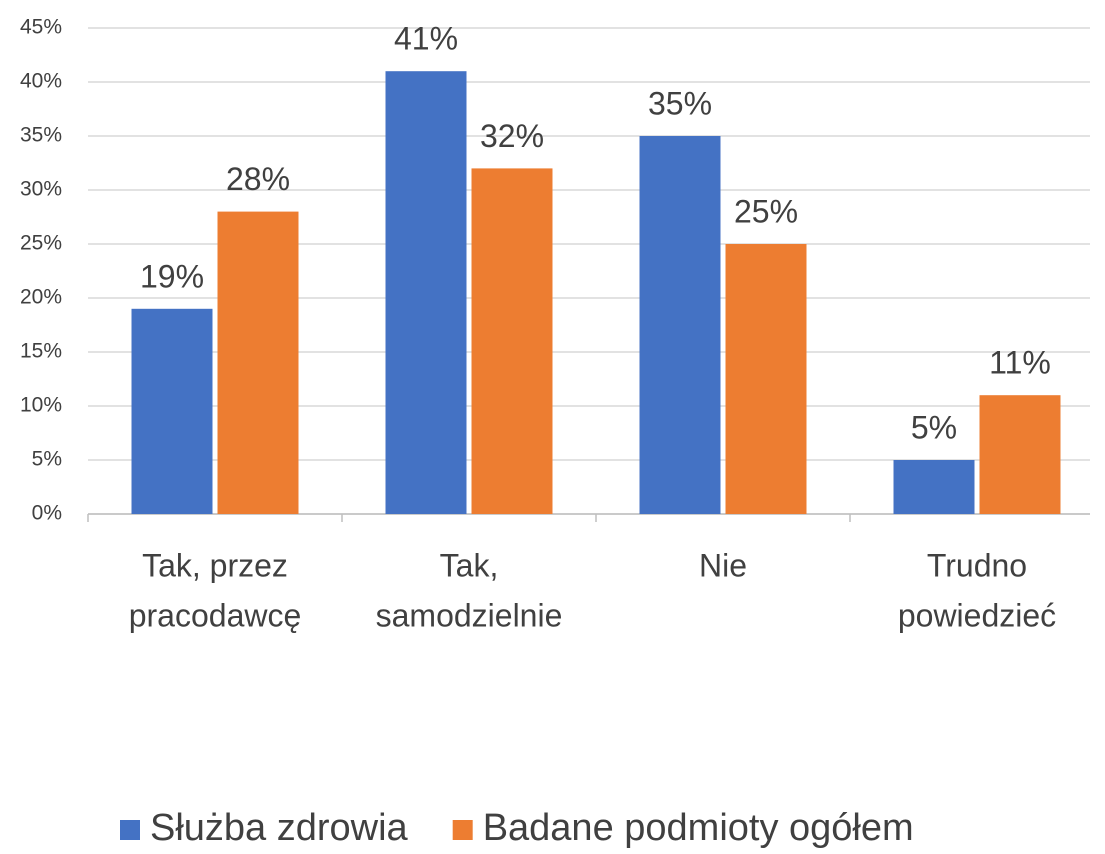 The width and height of the screenshot is (1105, 854). Describe the element at coordinates (258, 179) in the screenshot. I see `data-label: 28%` at that location.